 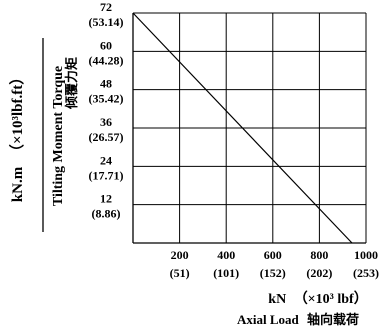 I want to click on x-axis-name-chinese: 轴向载荷, so click(x=333, y=319).